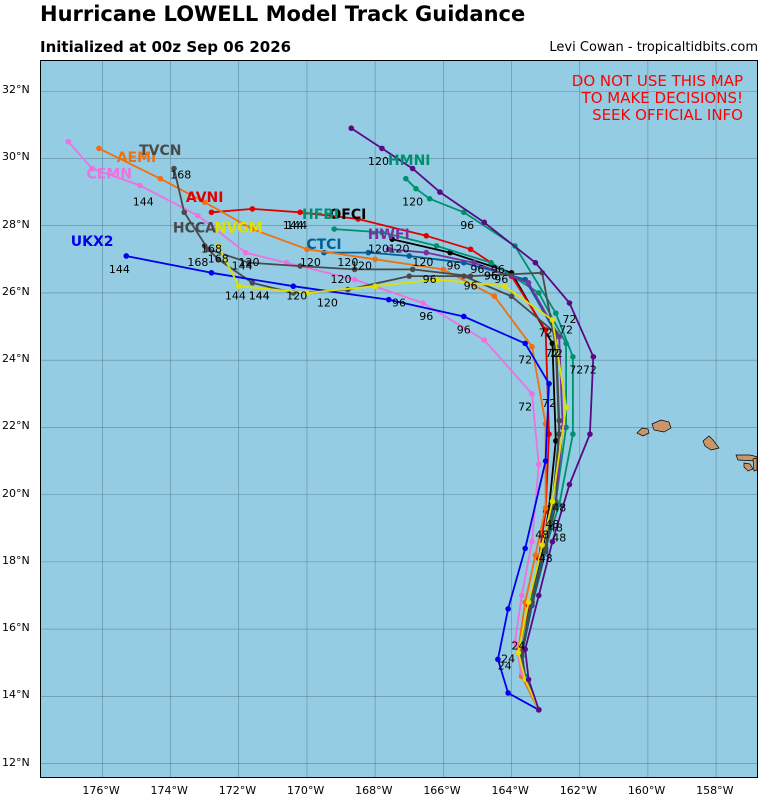  Describe the element at coordinates (283, 14) in the screenshot. I see `page-title: Hurricane LOWELL Model Track Guidance` at that location.